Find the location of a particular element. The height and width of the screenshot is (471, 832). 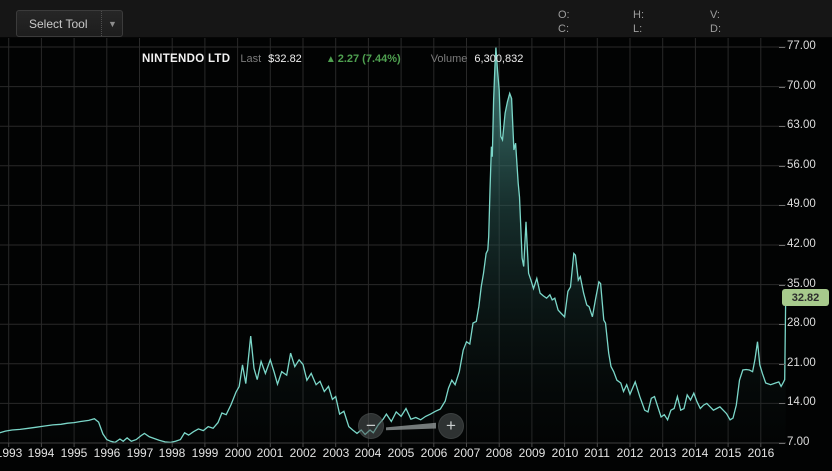

price-axis-tick: 28.00 is located at coordinates (801, 323).